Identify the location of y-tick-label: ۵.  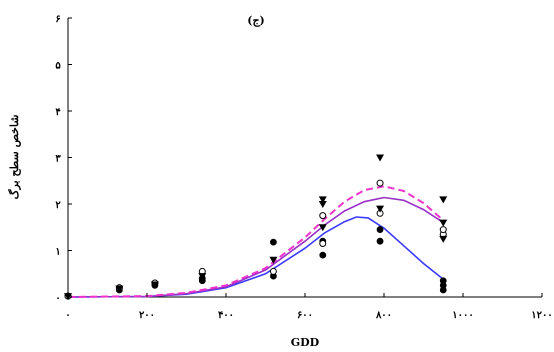
(58, 66).